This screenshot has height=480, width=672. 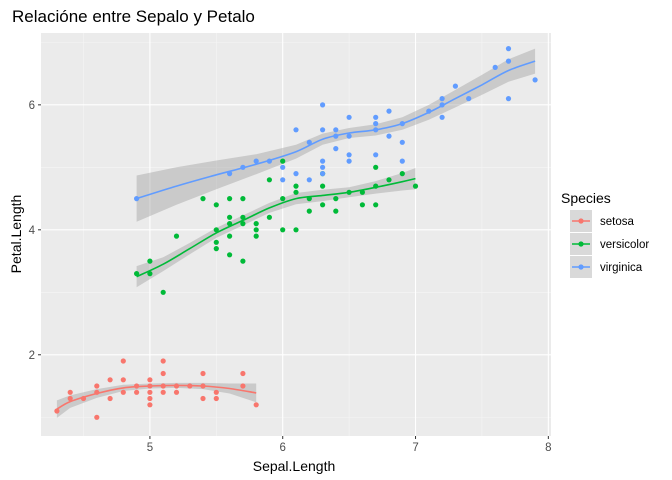 I want to click on y-tick-label: 2, so click(x=32, y=356).